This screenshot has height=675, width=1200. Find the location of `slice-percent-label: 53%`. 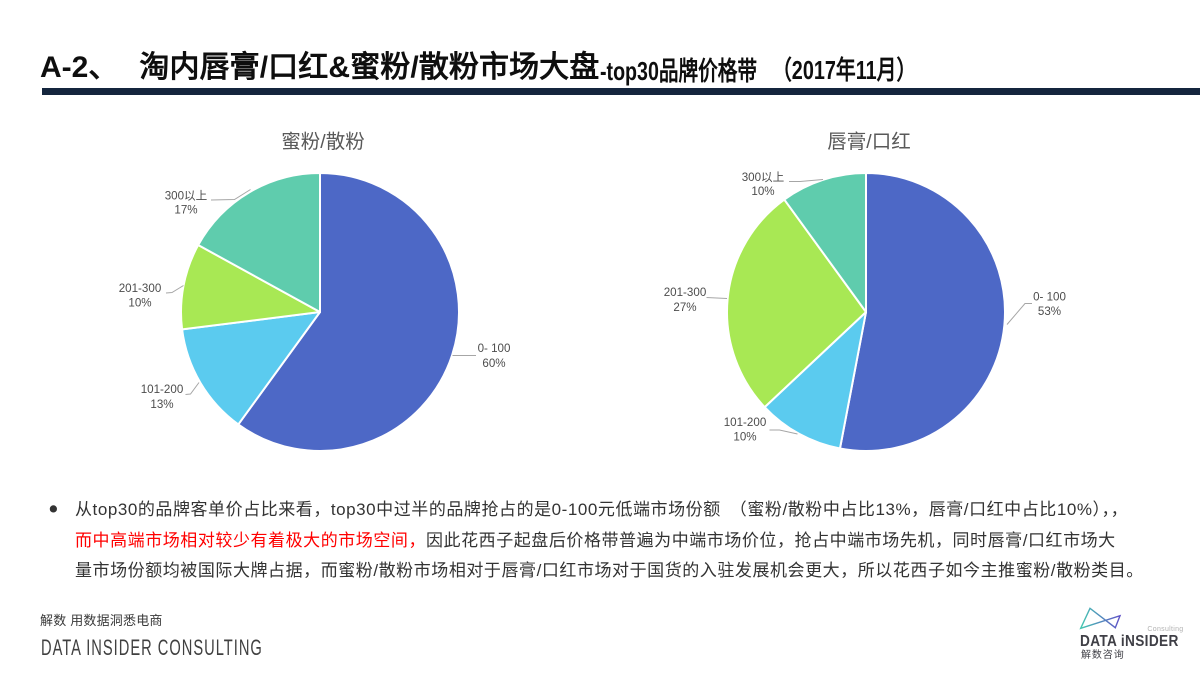

slice-percent-label: 53% is located at coordinates (1049, 311).